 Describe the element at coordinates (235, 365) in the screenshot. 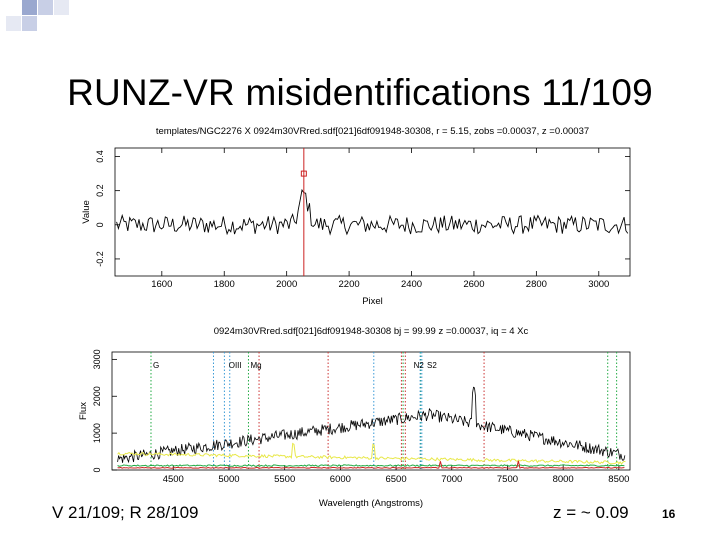

I see `chart2-line-label: OIII` at that location.